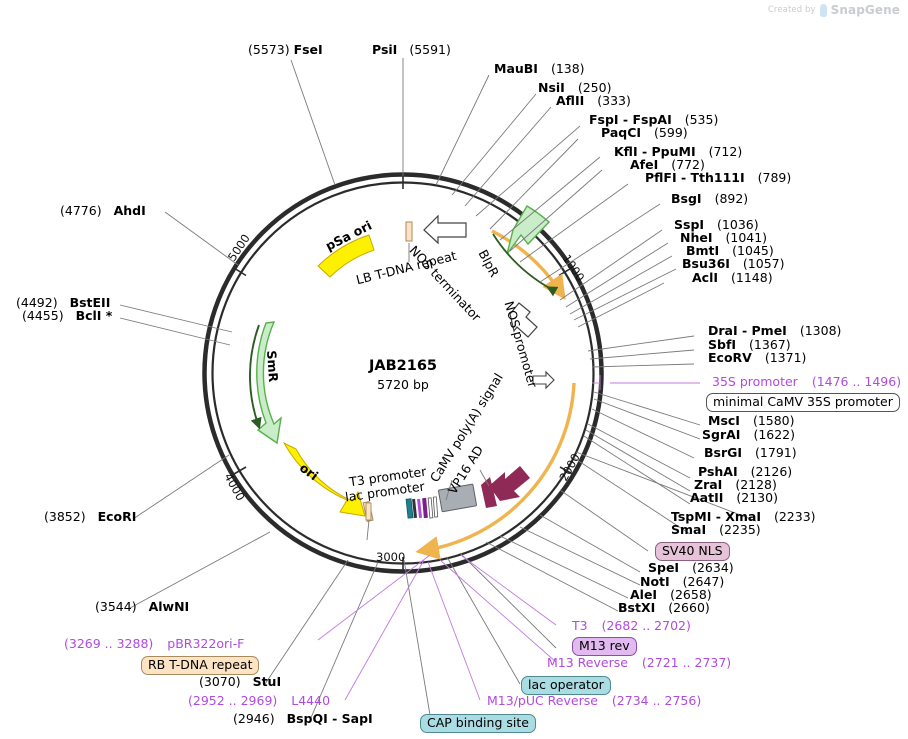 The height and width of the screenshot is (739, 908). I want to click on enzyme-pos-bsgi: (892), so click(731, 198).